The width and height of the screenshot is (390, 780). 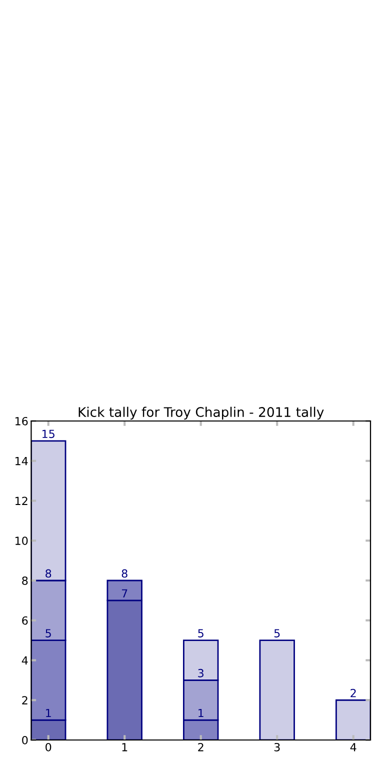 I want to click on x-tick-label: 3, so click(x=277, y=747).